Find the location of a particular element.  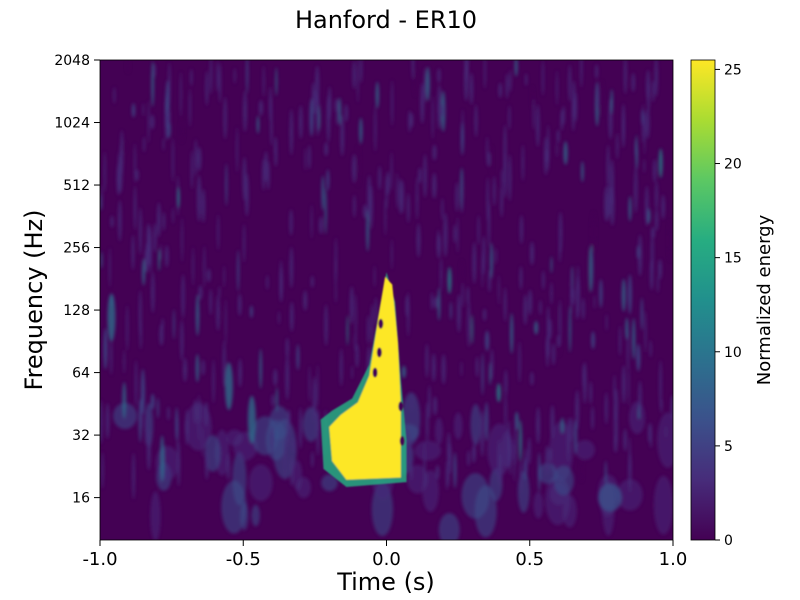

y-axis: 16 32 64 128 256 512 1024 2048 is located at coordinates (77, 280).